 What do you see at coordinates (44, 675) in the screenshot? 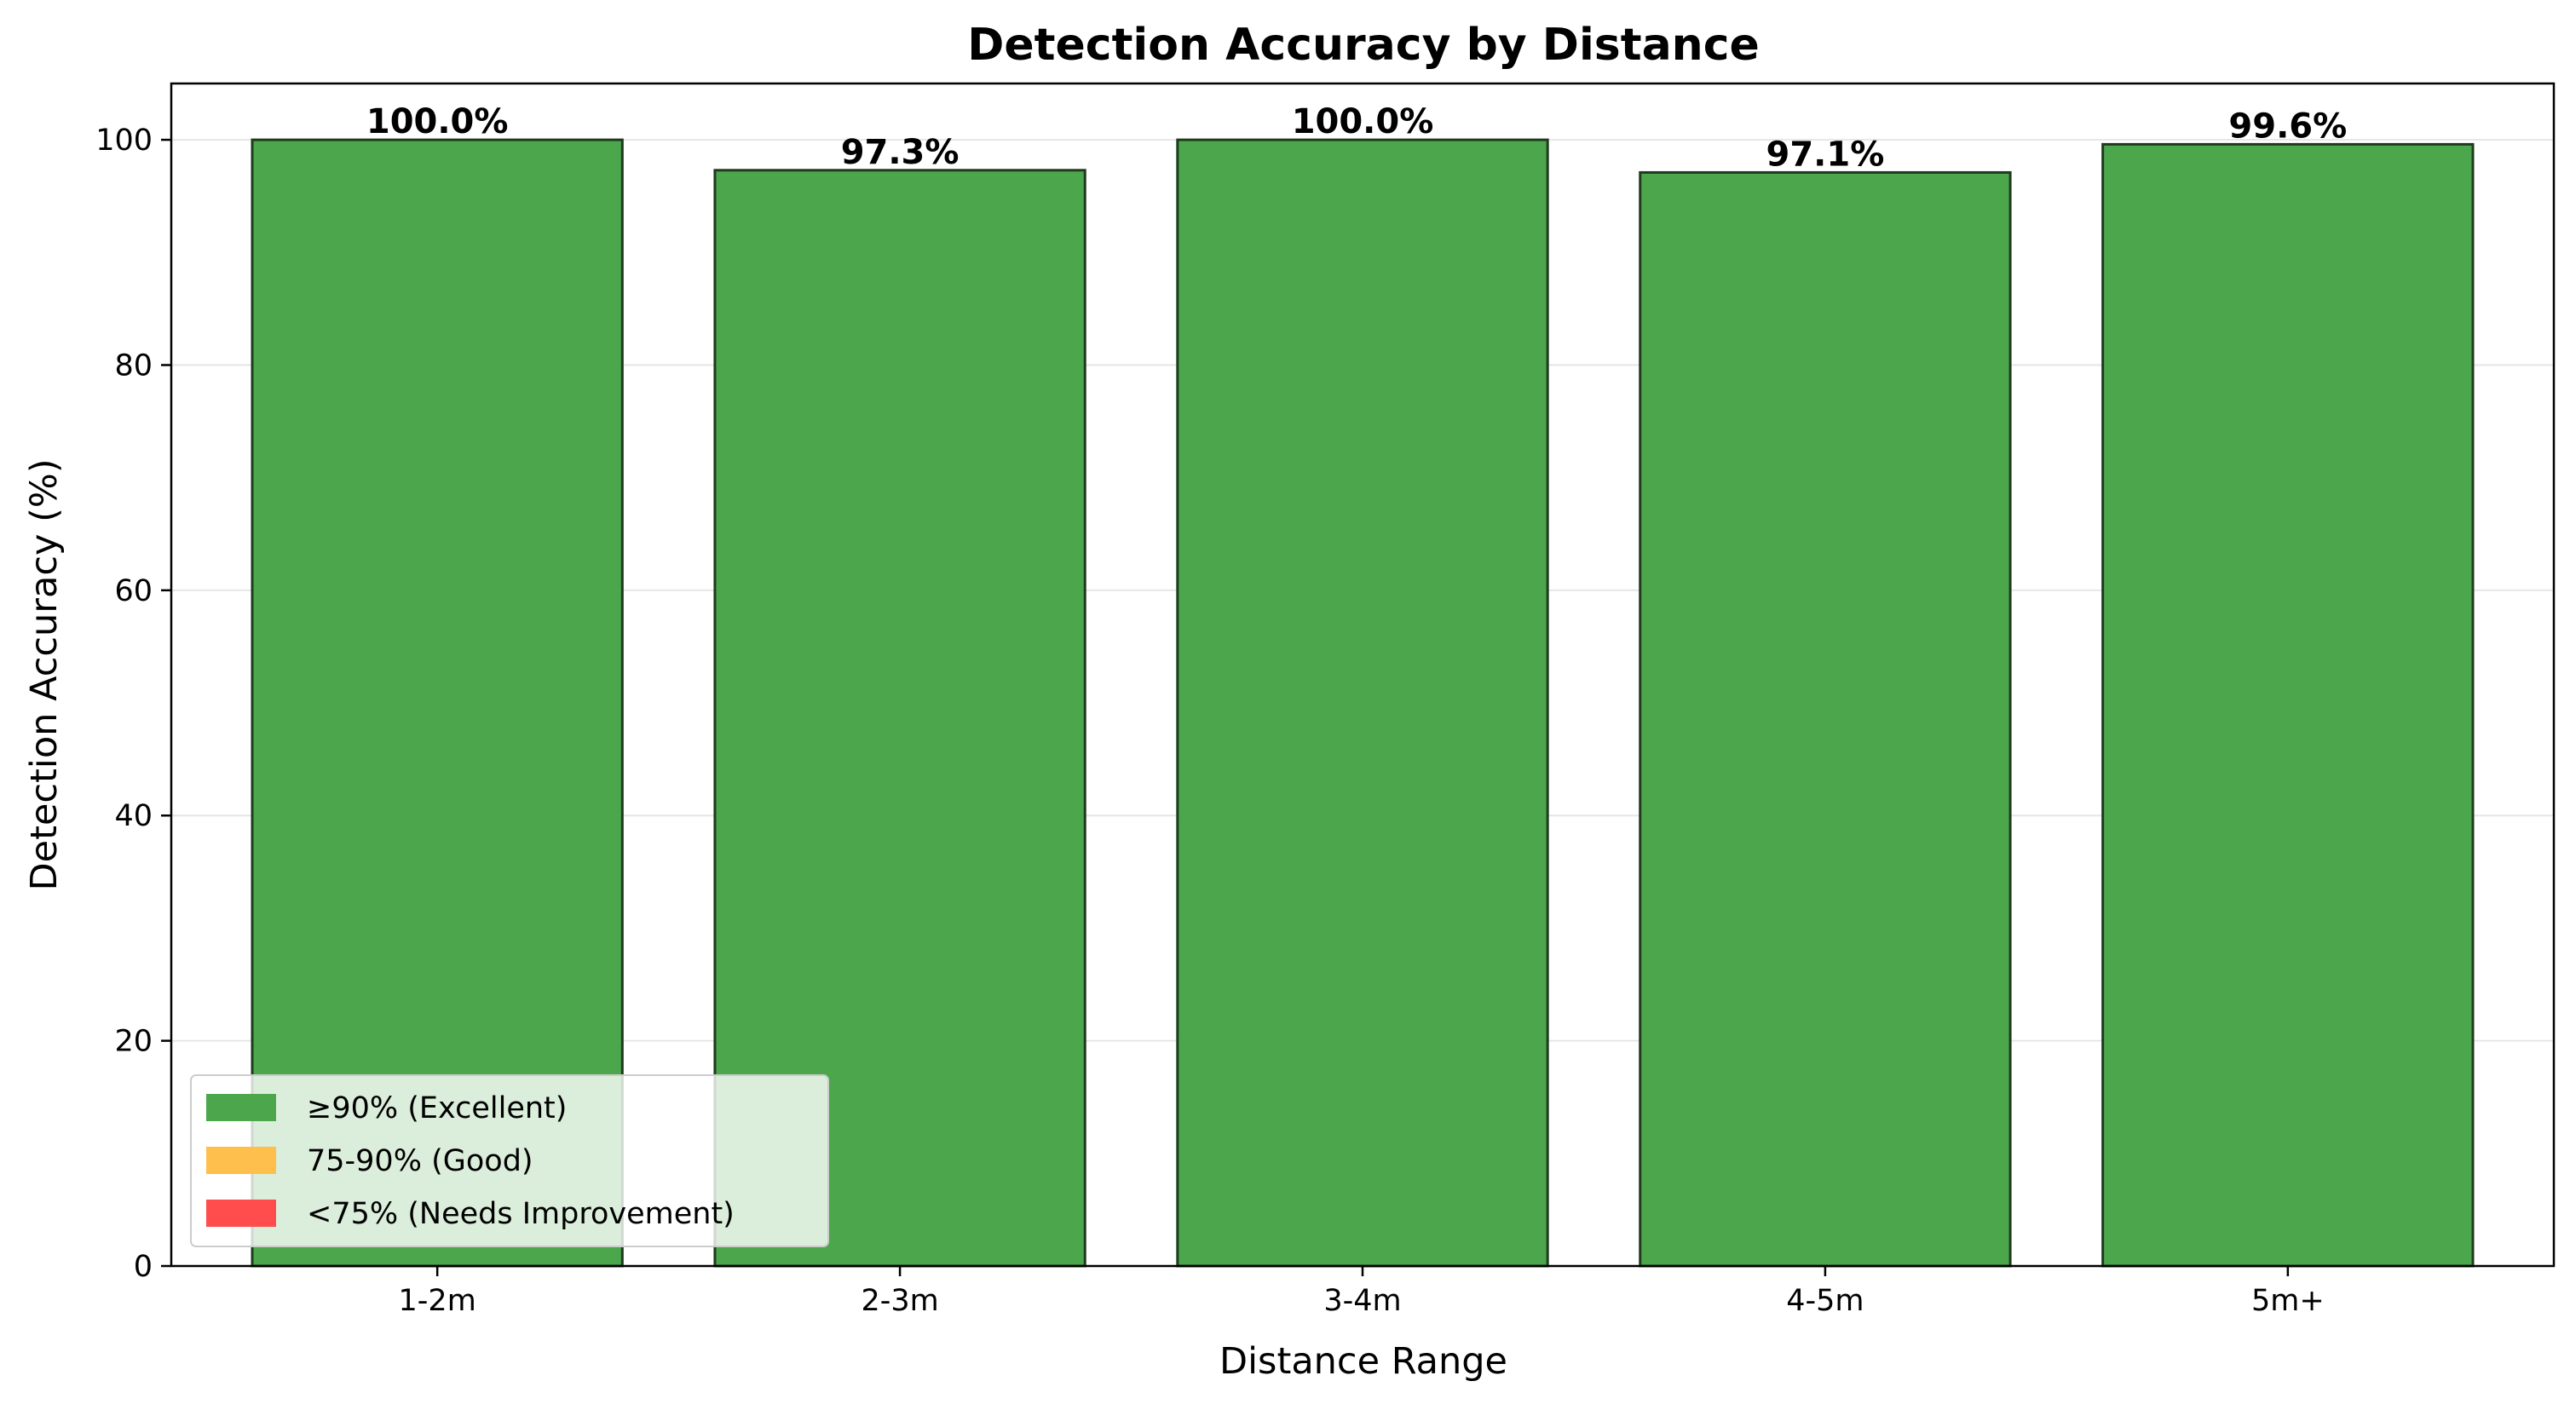
I see `y-axis-label: Detection Accuracy (%)` at bounding box center [44, 675].